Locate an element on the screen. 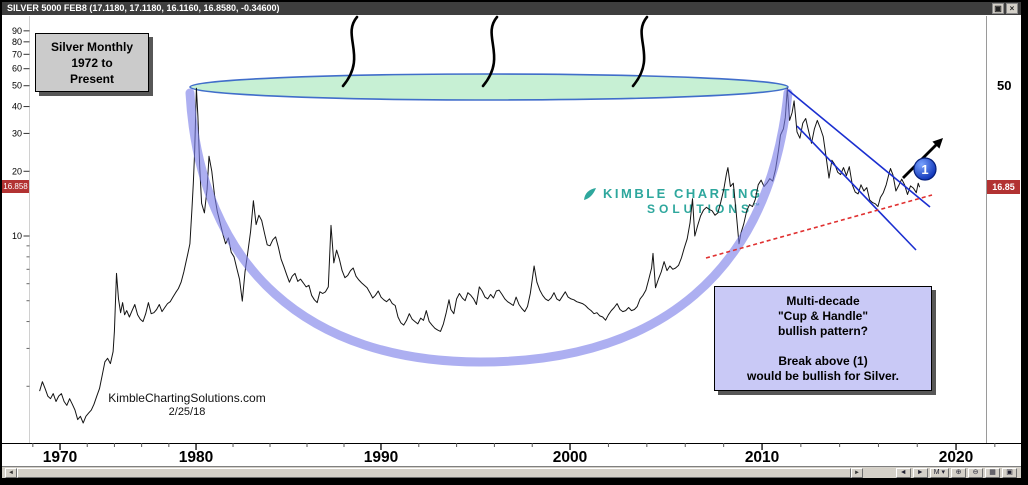  y-axis-label-80: 80 is located at coordinates (17, 42).